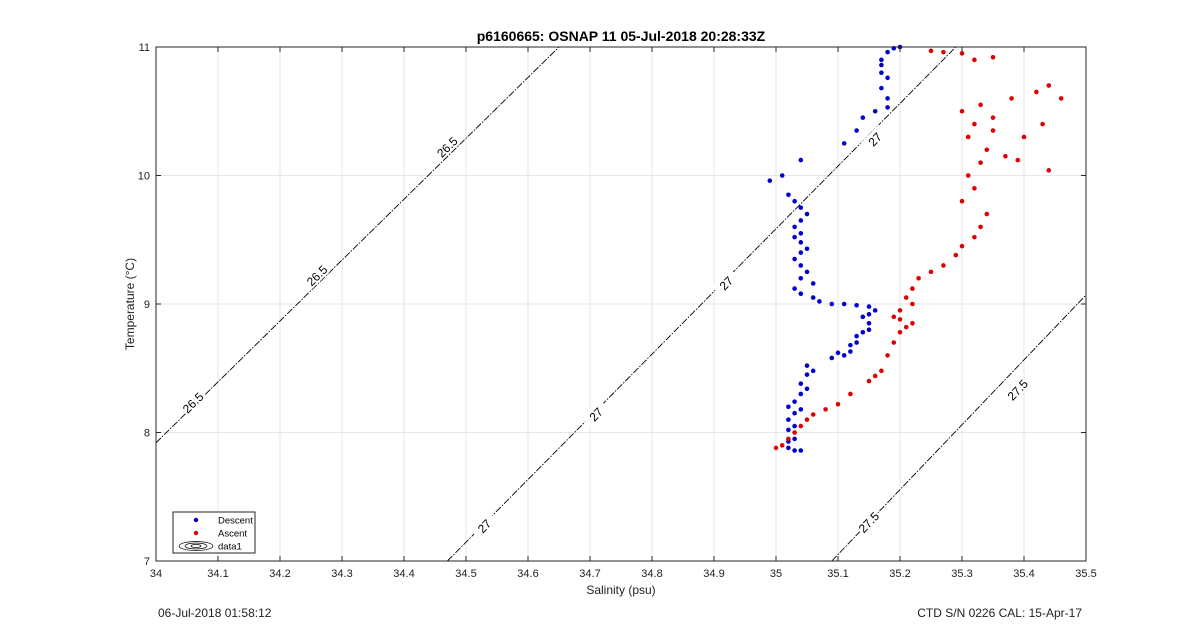  Describe the element at coordinates (899, 574) in the screenshot. I see `x-tick-label: 35.2` at that location.